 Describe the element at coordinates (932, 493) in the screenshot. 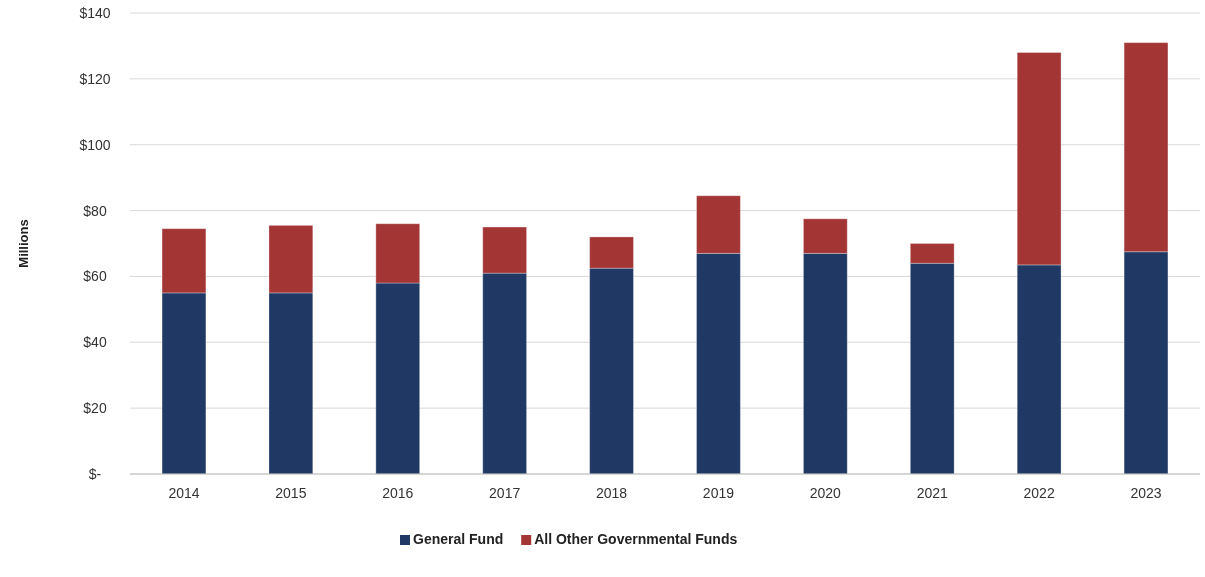

I see `x-tick-label: 2021` at that location.